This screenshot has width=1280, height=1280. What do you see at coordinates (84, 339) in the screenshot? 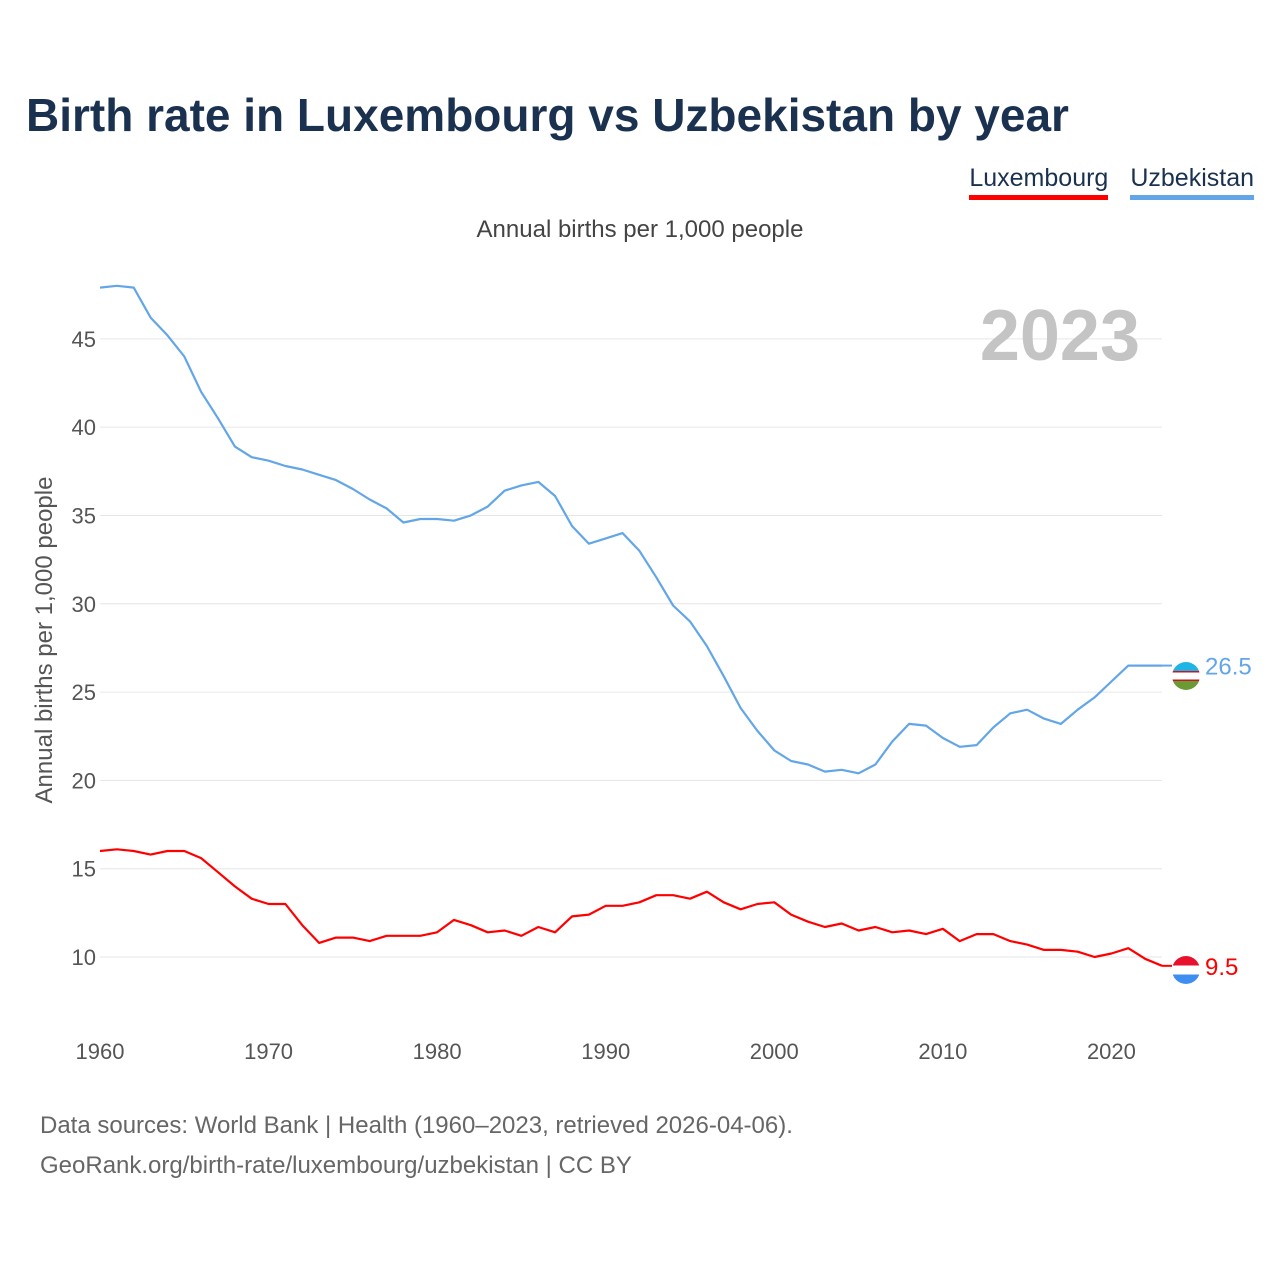
I see `y-tick-label: 45` at bounding box center [84, 339].